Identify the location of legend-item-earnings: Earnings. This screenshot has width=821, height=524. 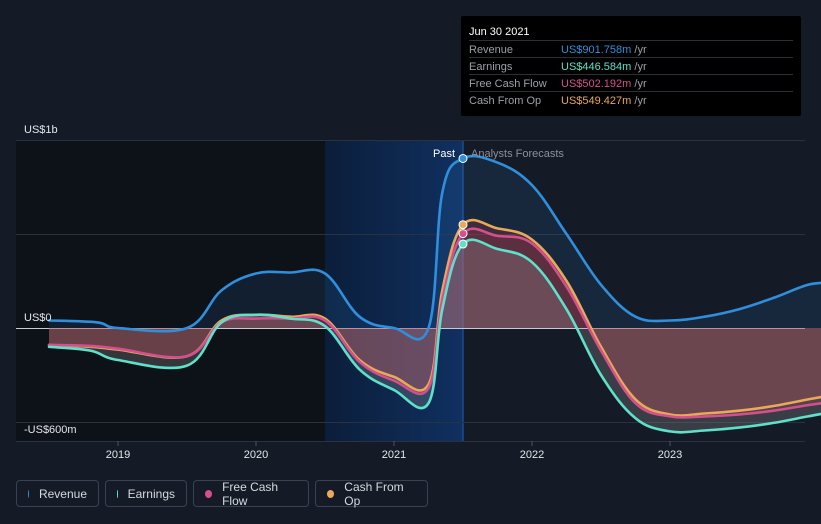
(146, 493).